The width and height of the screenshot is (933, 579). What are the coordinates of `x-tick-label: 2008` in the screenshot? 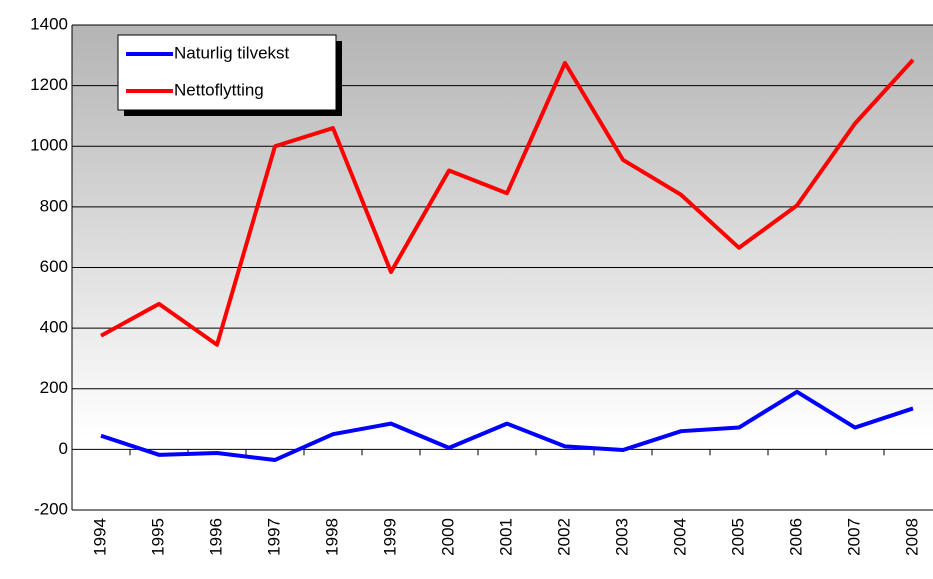 It's located at (911, 537).